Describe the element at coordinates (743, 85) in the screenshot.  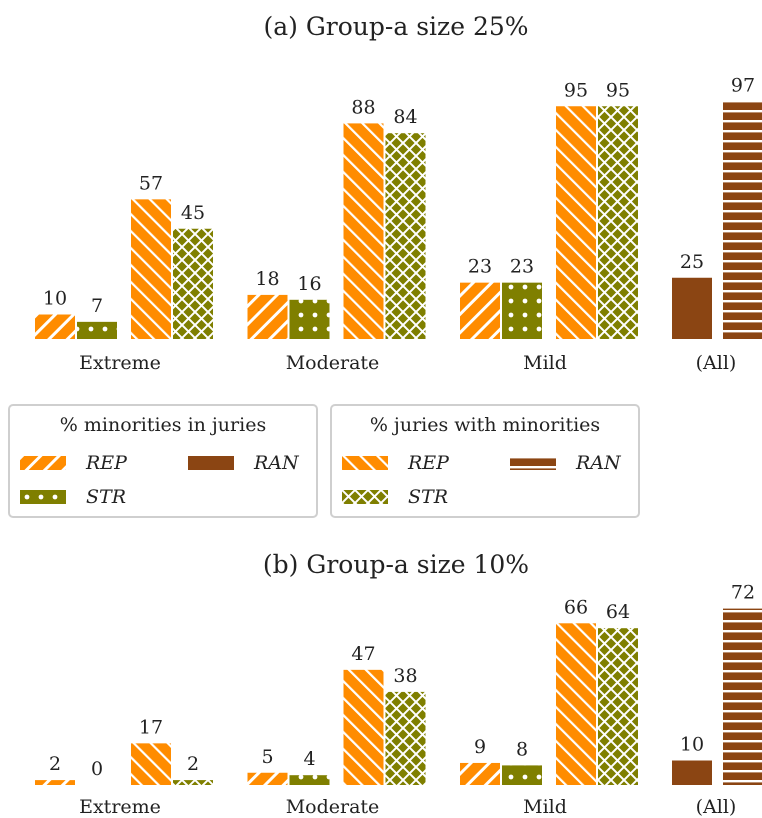
I see `bar-value-label: 97` at that location.